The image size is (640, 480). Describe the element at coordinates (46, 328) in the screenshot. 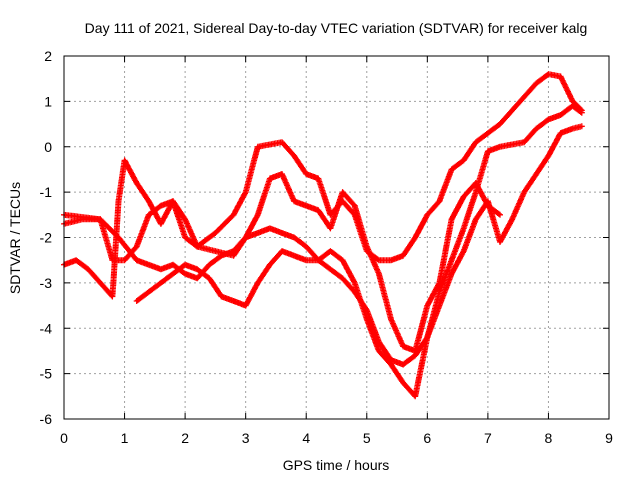

I see `y-tick-label: -4` at that location.